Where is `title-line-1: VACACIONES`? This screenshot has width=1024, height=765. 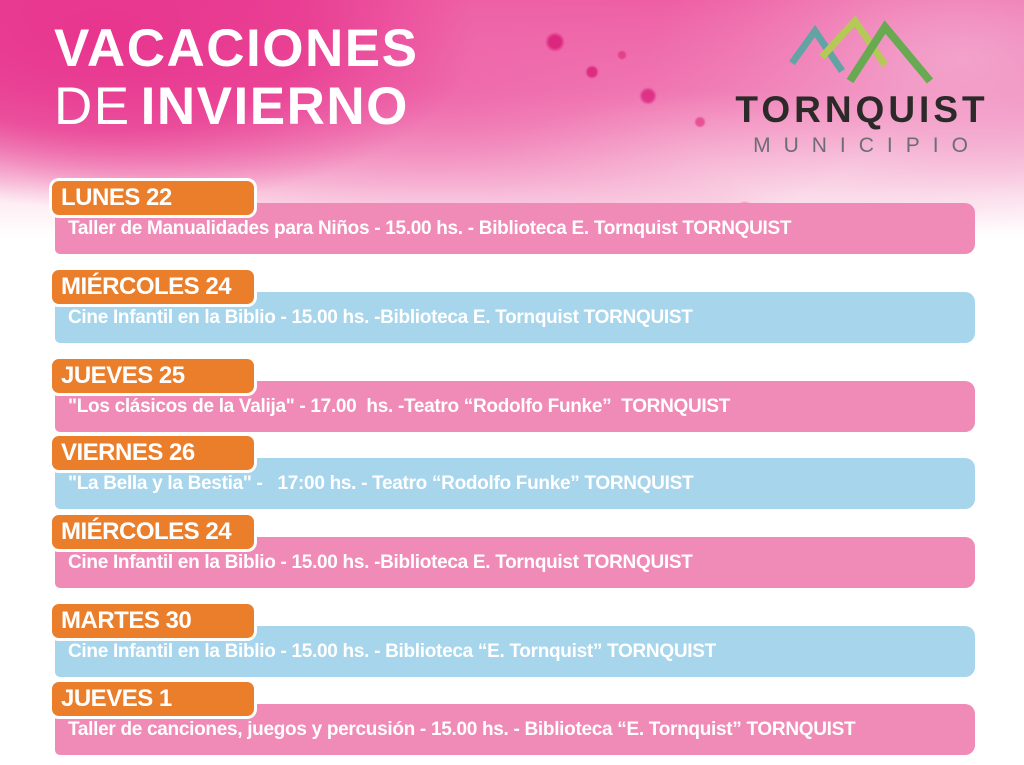
title-line-1: VACACIONES is located at coordinates (236, 48).